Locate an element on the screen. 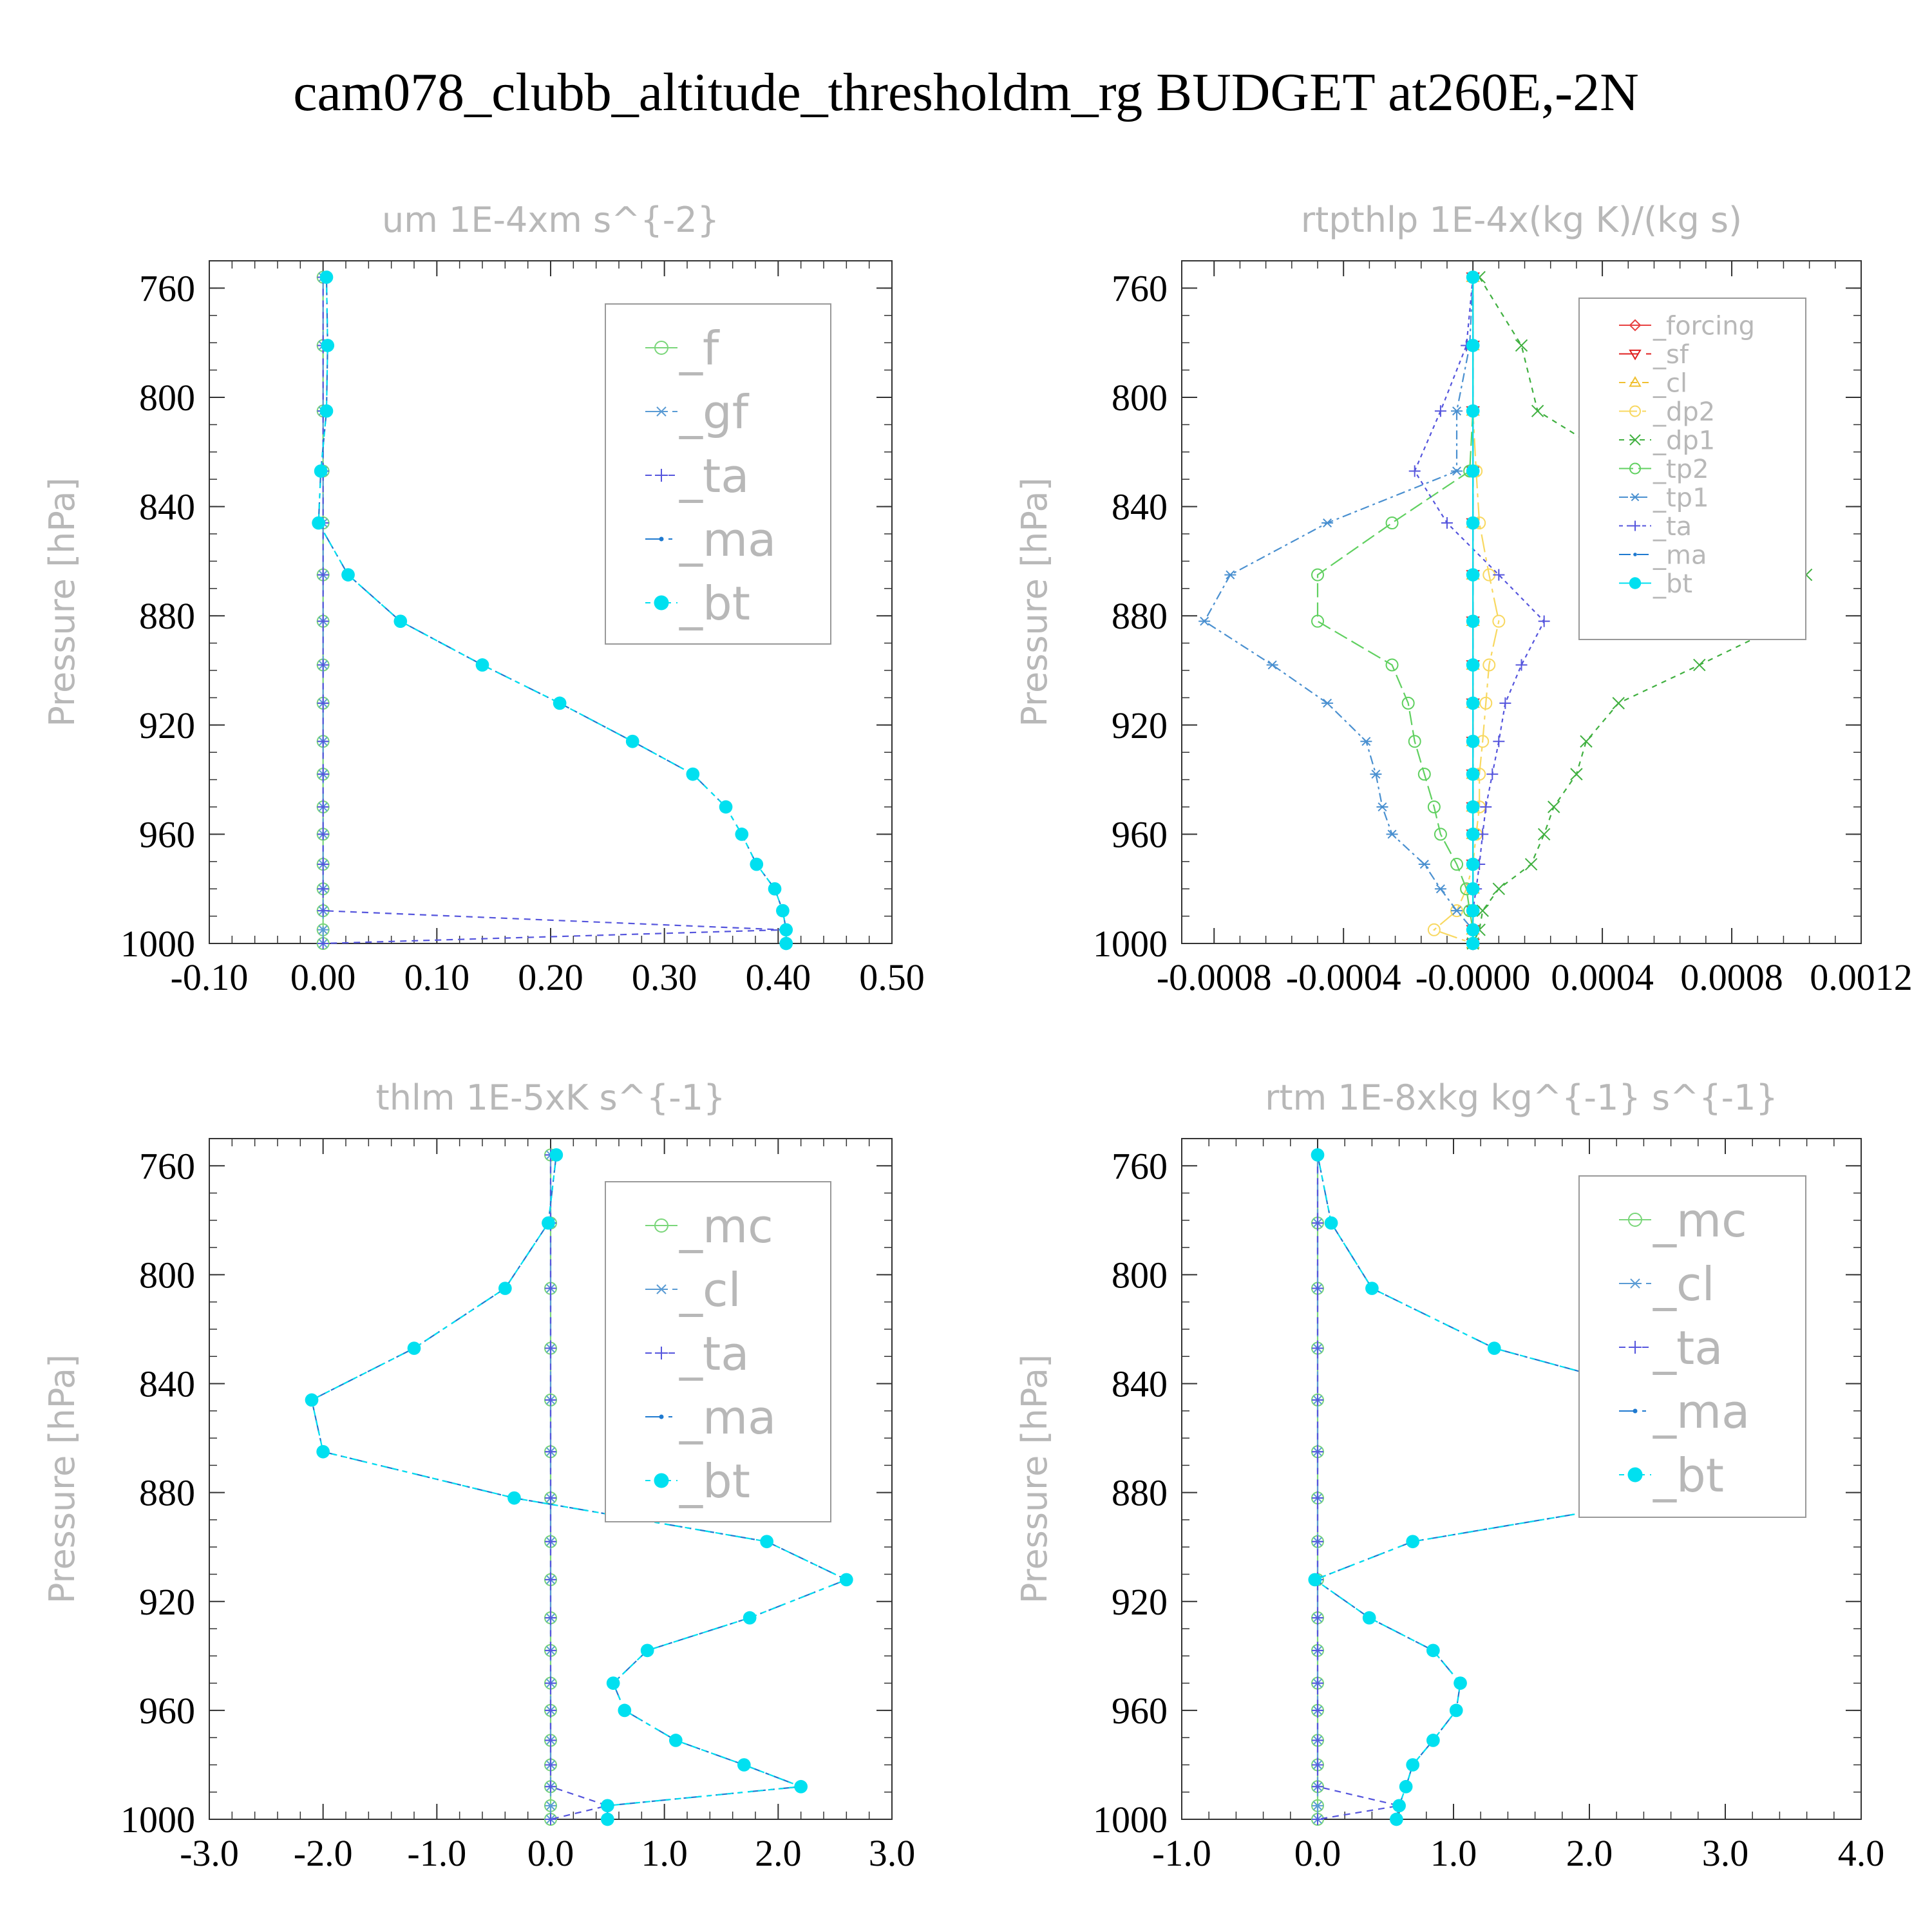  series-ta is located at coordinates (579, 1487).